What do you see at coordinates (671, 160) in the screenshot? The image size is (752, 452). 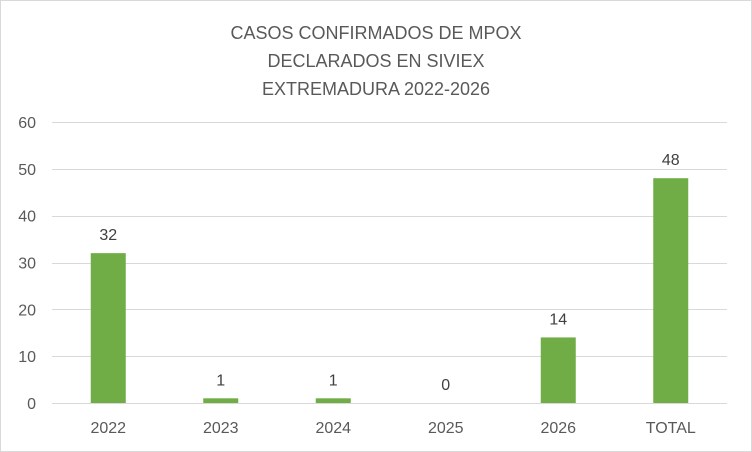 I see `data-label-total: 48` at bounding box center [671, 160].